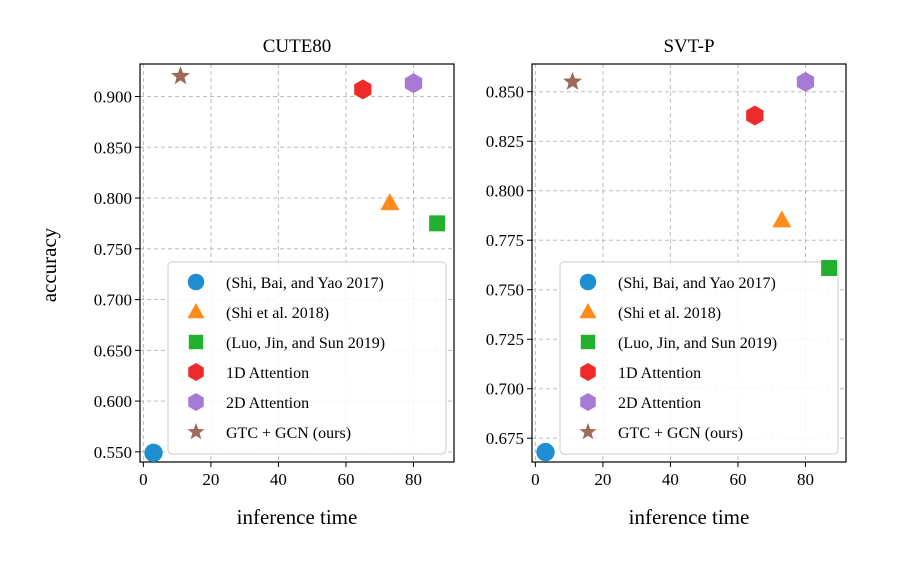  Describe the element at coordinates (505, 339) in the screenshot. I see `y-tick-label: 0.725` at that location.